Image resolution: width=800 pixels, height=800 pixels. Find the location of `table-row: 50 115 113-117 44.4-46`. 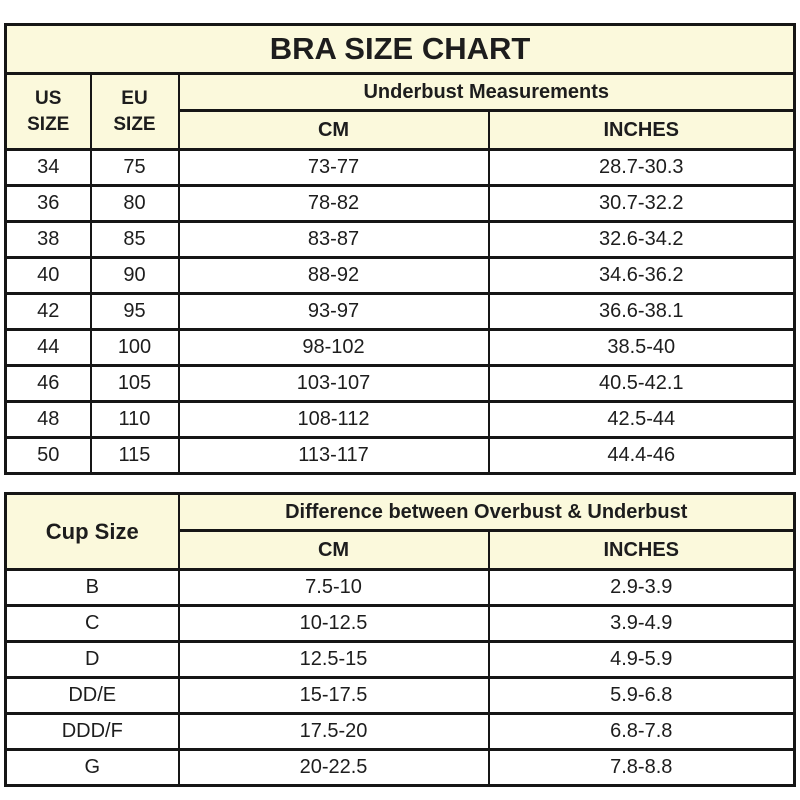

table-row: 50 115 113-117 44.4-46 is located at coordinates (400, 455).